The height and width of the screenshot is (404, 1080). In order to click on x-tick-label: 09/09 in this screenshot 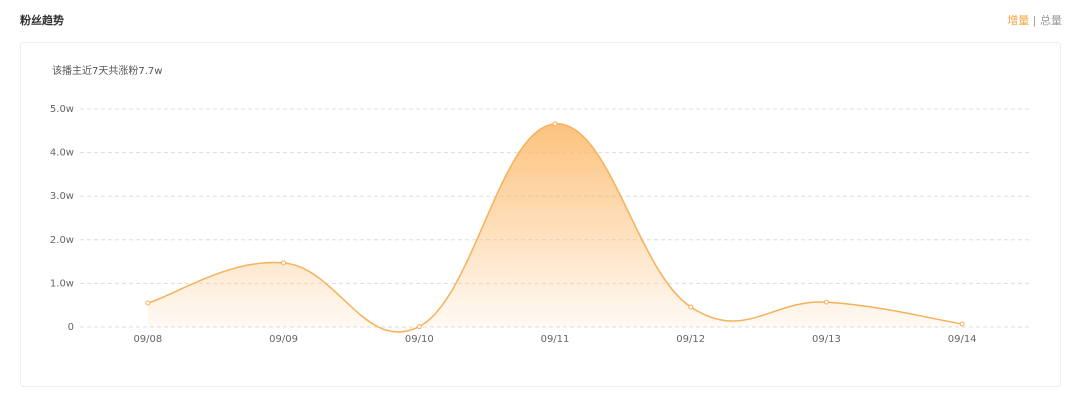, I will do `click(283, 339)`.